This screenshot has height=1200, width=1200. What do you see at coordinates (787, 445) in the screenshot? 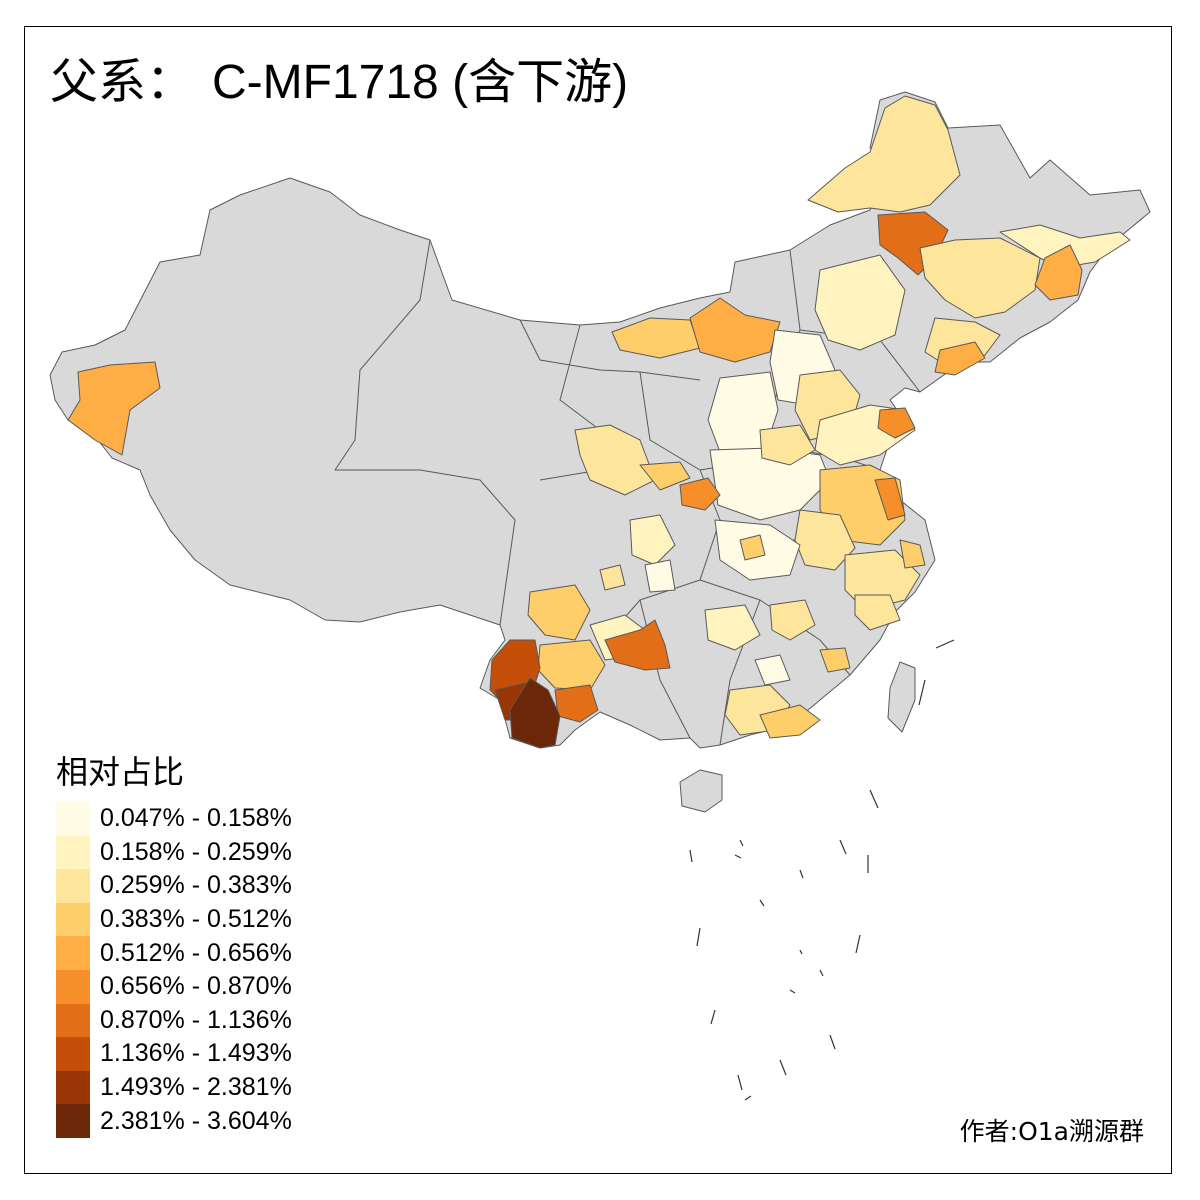
I see `region-henan-north` at bounding box center [787, 445].